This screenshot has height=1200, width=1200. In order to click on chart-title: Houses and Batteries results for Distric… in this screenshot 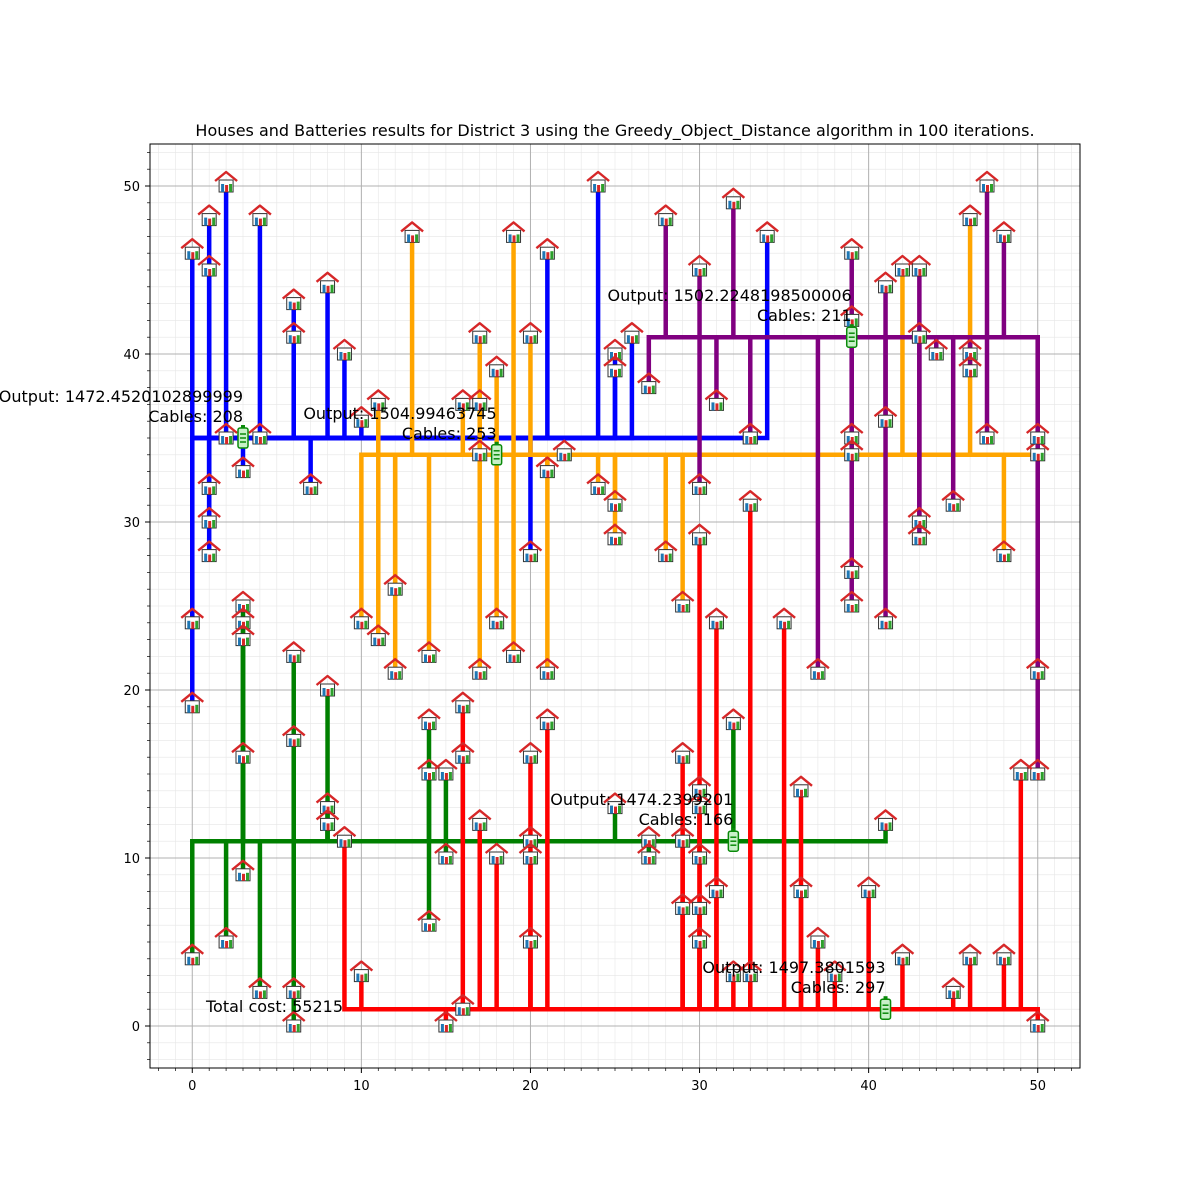, I will do `click(614, 131)`.